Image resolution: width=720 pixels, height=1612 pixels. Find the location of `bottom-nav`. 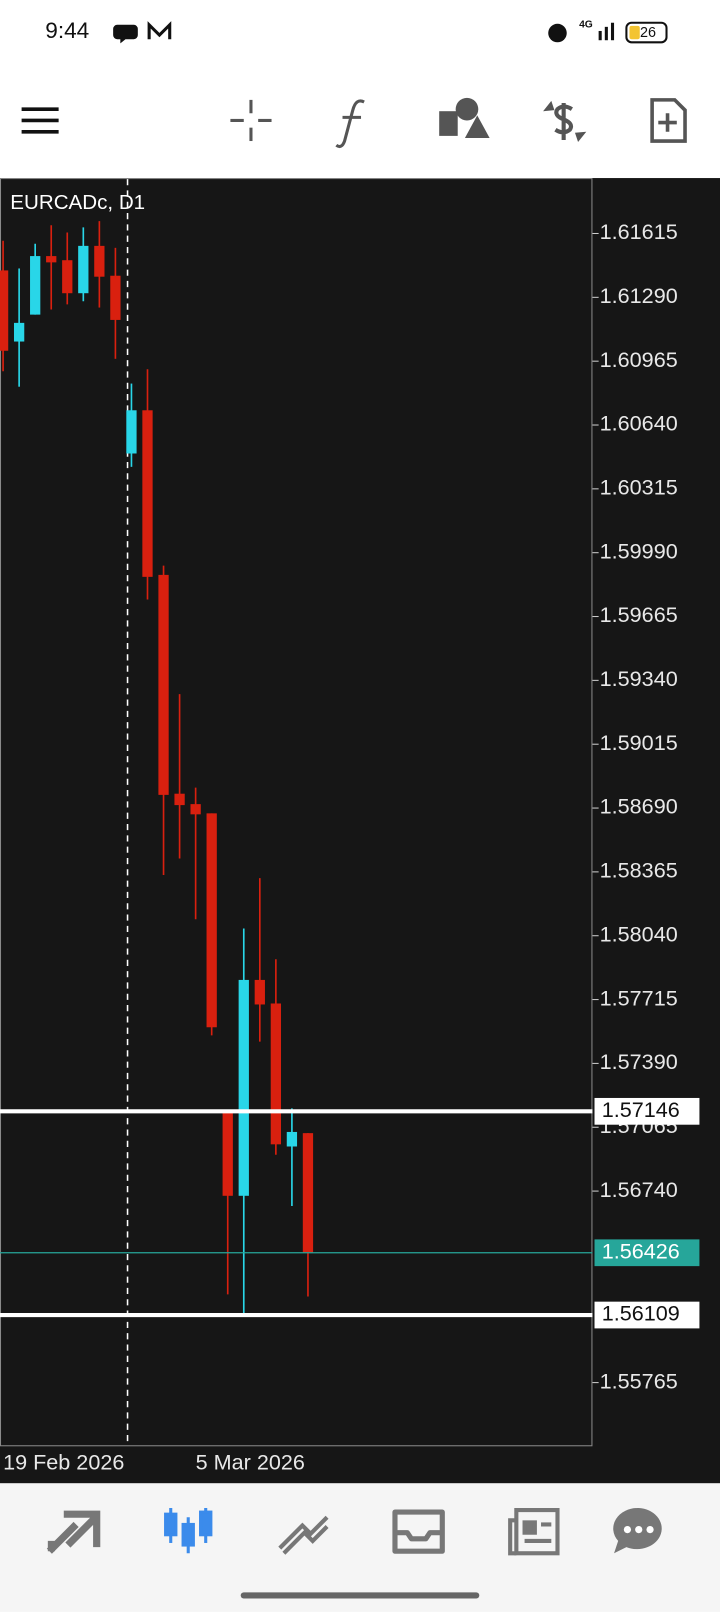

bottom-nav is located at coordinates (360, 1547).